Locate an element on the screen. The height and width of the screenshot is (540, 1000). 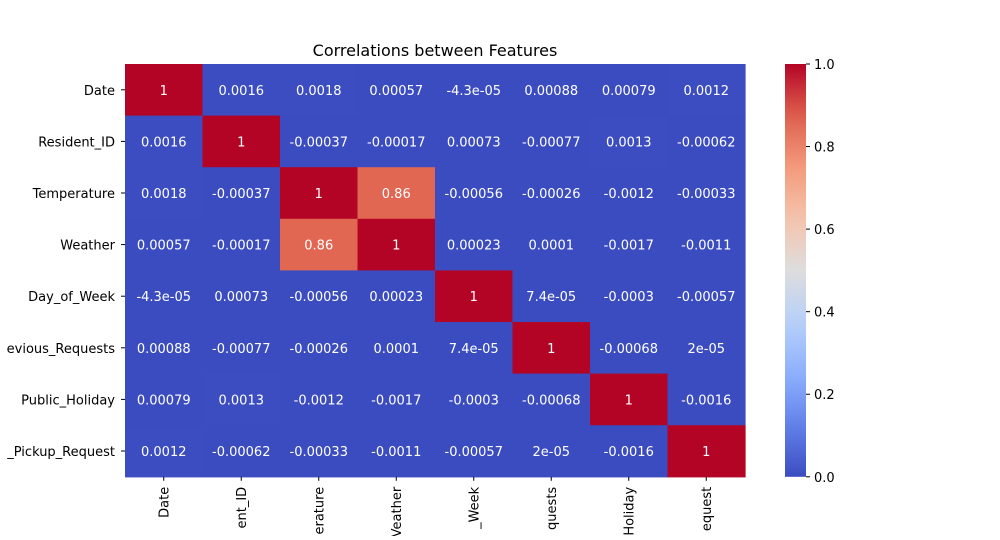
cell-annotation: -0.0011 is located at coordinates (396, 452).